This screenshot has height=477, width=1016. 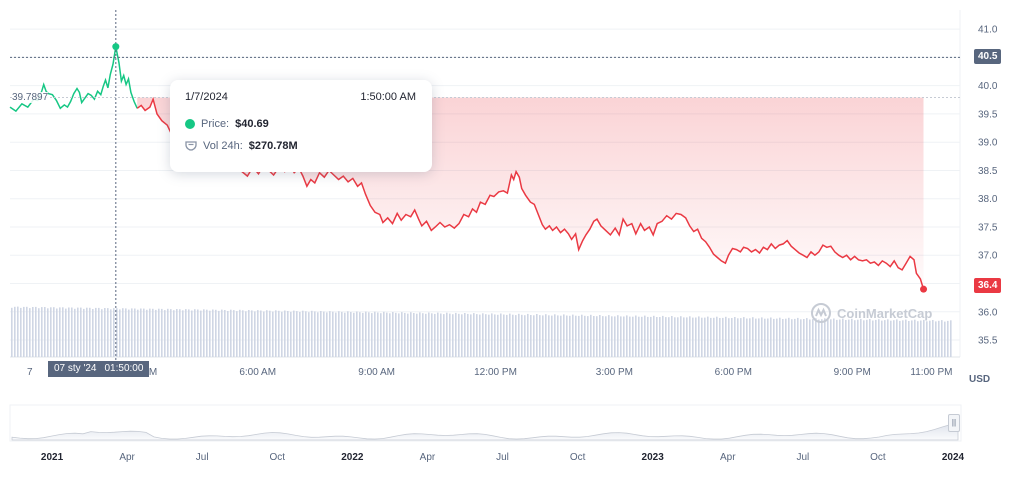 What do you see at coordinates (988, 256) in the screenshot?
I see `y-tick-label: 37.0` at bounding box center [988, 256].